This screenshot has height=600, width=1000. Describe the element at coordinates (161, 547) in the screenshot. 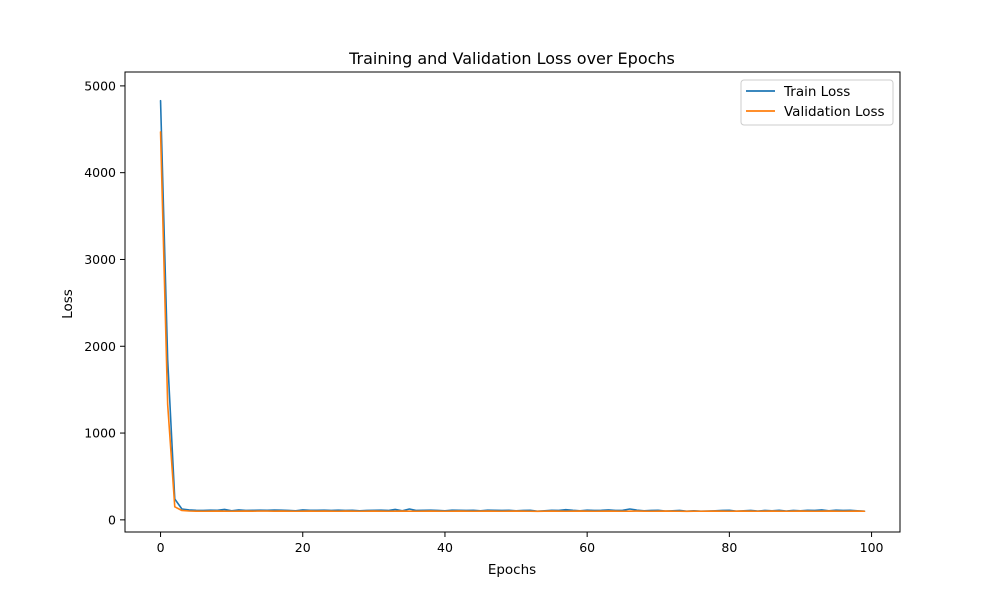

I see `x-tick-label: 0` at that location.